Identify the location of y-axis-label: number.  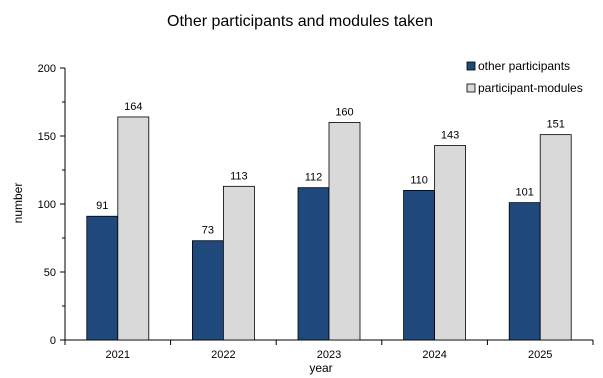
(18, 203).